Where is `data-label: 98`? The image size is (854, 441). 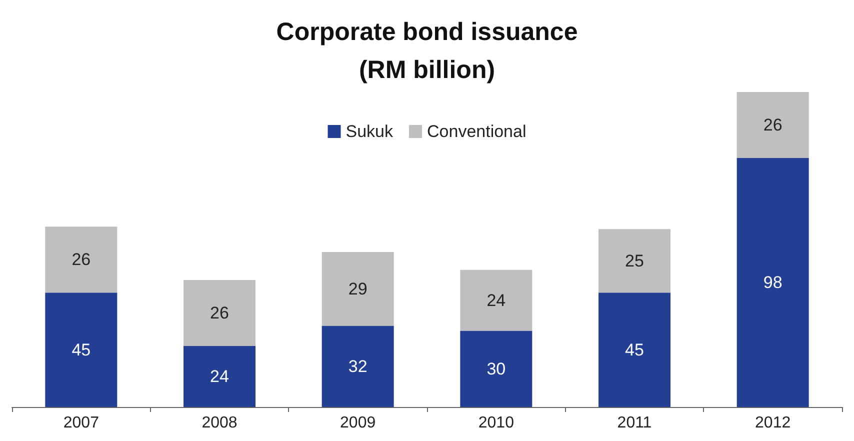 data-label: 98 is located at coordinates (772, 282).